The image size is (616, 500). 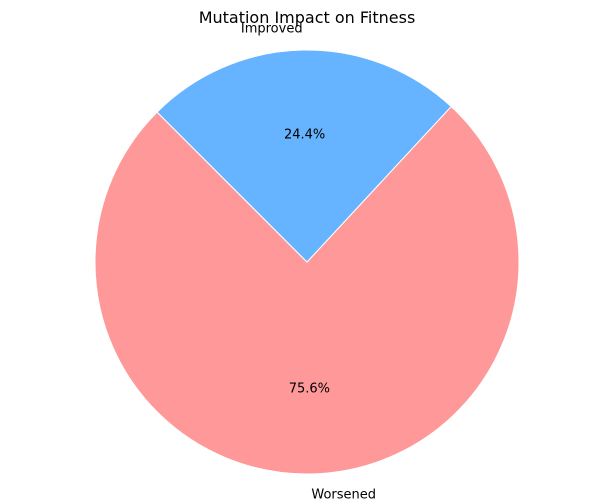 I want to click on pie-percent-improved: 24.4%, so click(x=304, y=134).